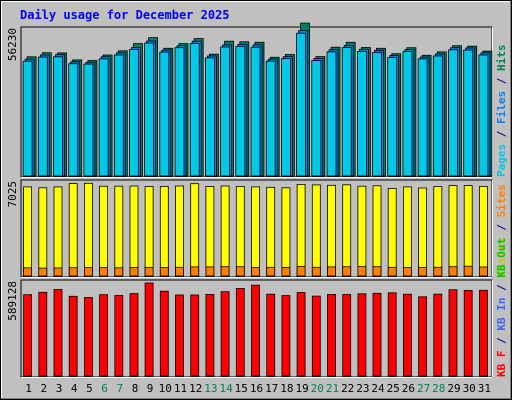 This screenshot has height=400, width=512. What do you see at coordinates (104, 388) in the screenshot?
I see `x-tick-label-6: 6` at bounding box center [104, 388].